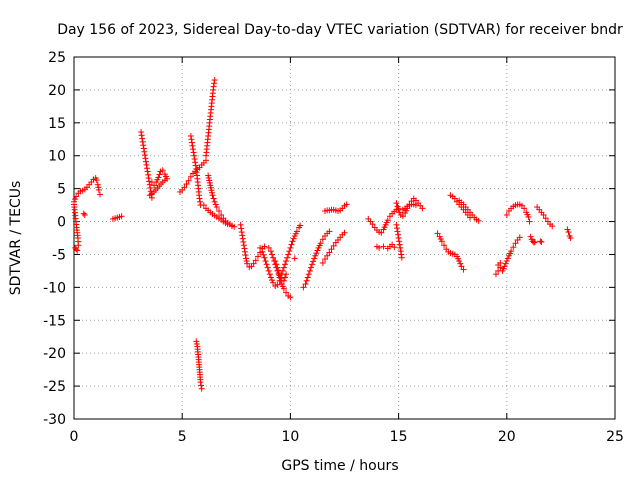  I want to click on x-tick-label: 25, so click(615, 437).